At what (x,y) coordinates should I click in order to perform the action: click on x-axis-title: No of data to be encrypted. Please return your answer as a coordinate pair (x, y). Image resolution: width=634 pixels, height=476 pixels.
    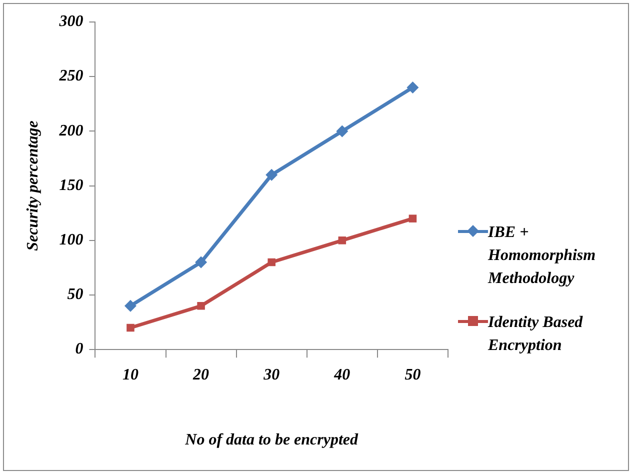
    Looking at the image, I should click on (272, 440).